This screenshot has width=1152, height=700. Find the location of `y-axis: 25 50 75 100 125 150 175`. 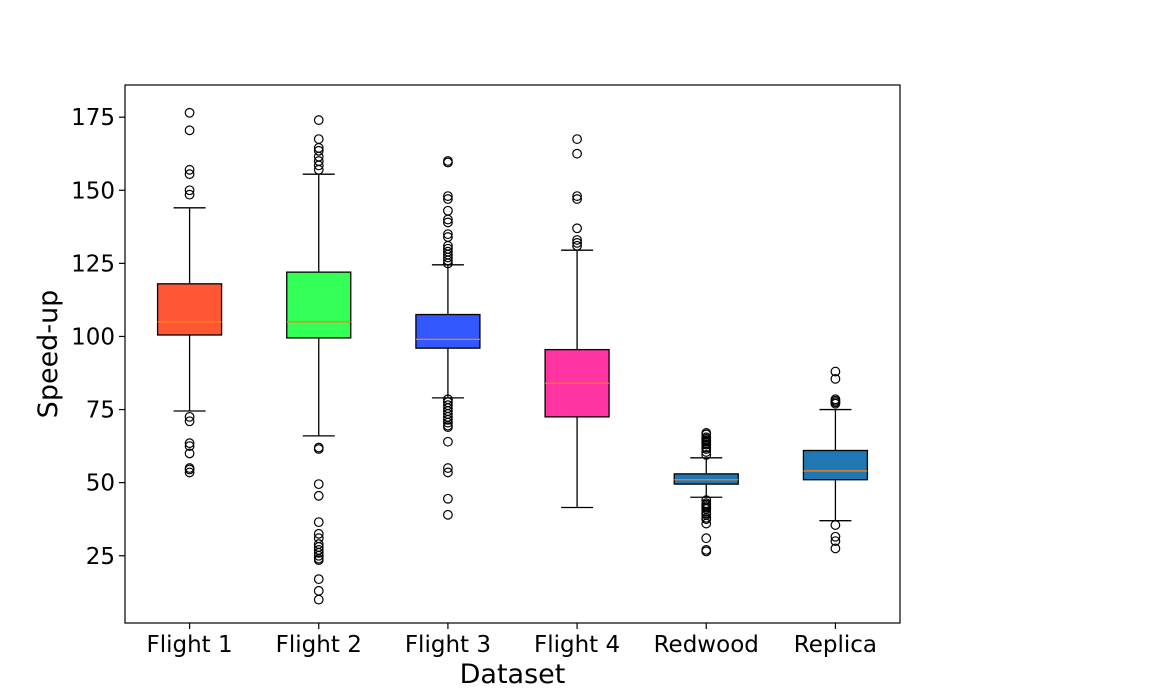

y-axis: 25 50 75 100 125 150 175 is located at coordinates (98, 337).